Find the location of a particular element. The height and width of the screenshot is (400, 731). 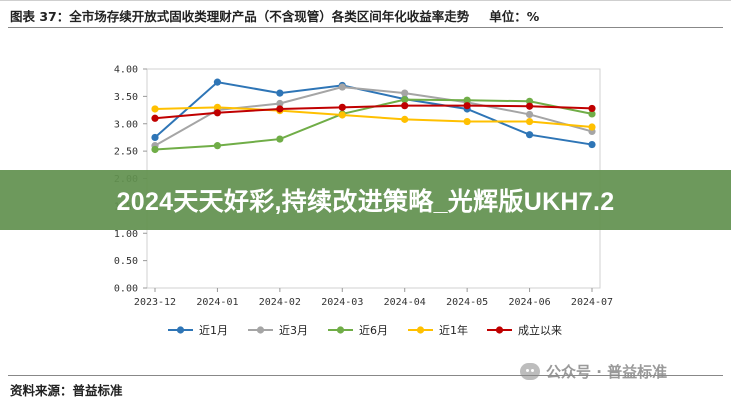

x-tick-label: 2024-06 is located at coordinates (529, 302).